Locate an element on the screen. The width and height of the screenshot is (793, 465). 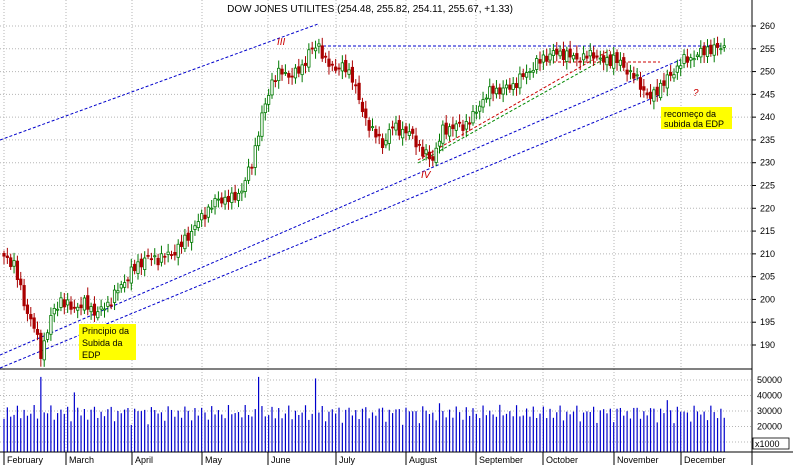
y-tick-label: 195 is located at coordinates (767, 322).